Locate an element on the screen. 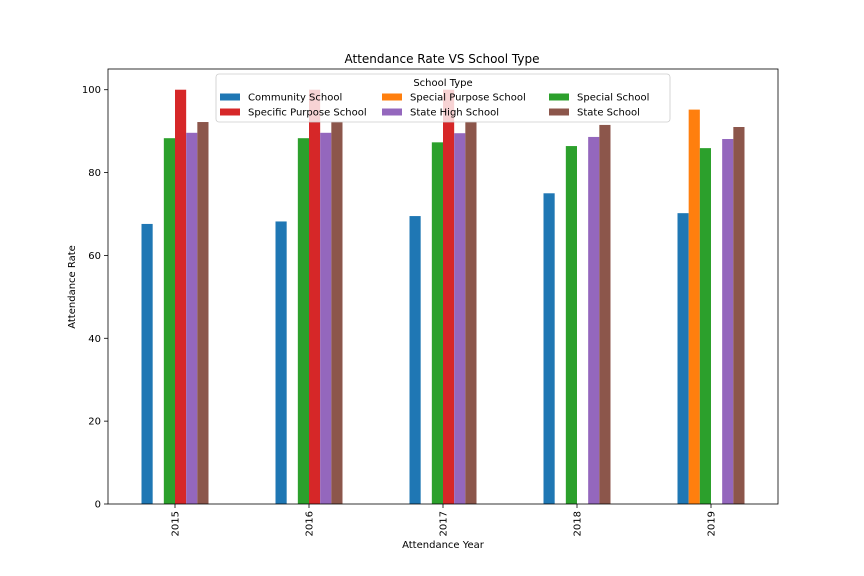  y-tick-label: 100 is located at coordinates (91, 90).